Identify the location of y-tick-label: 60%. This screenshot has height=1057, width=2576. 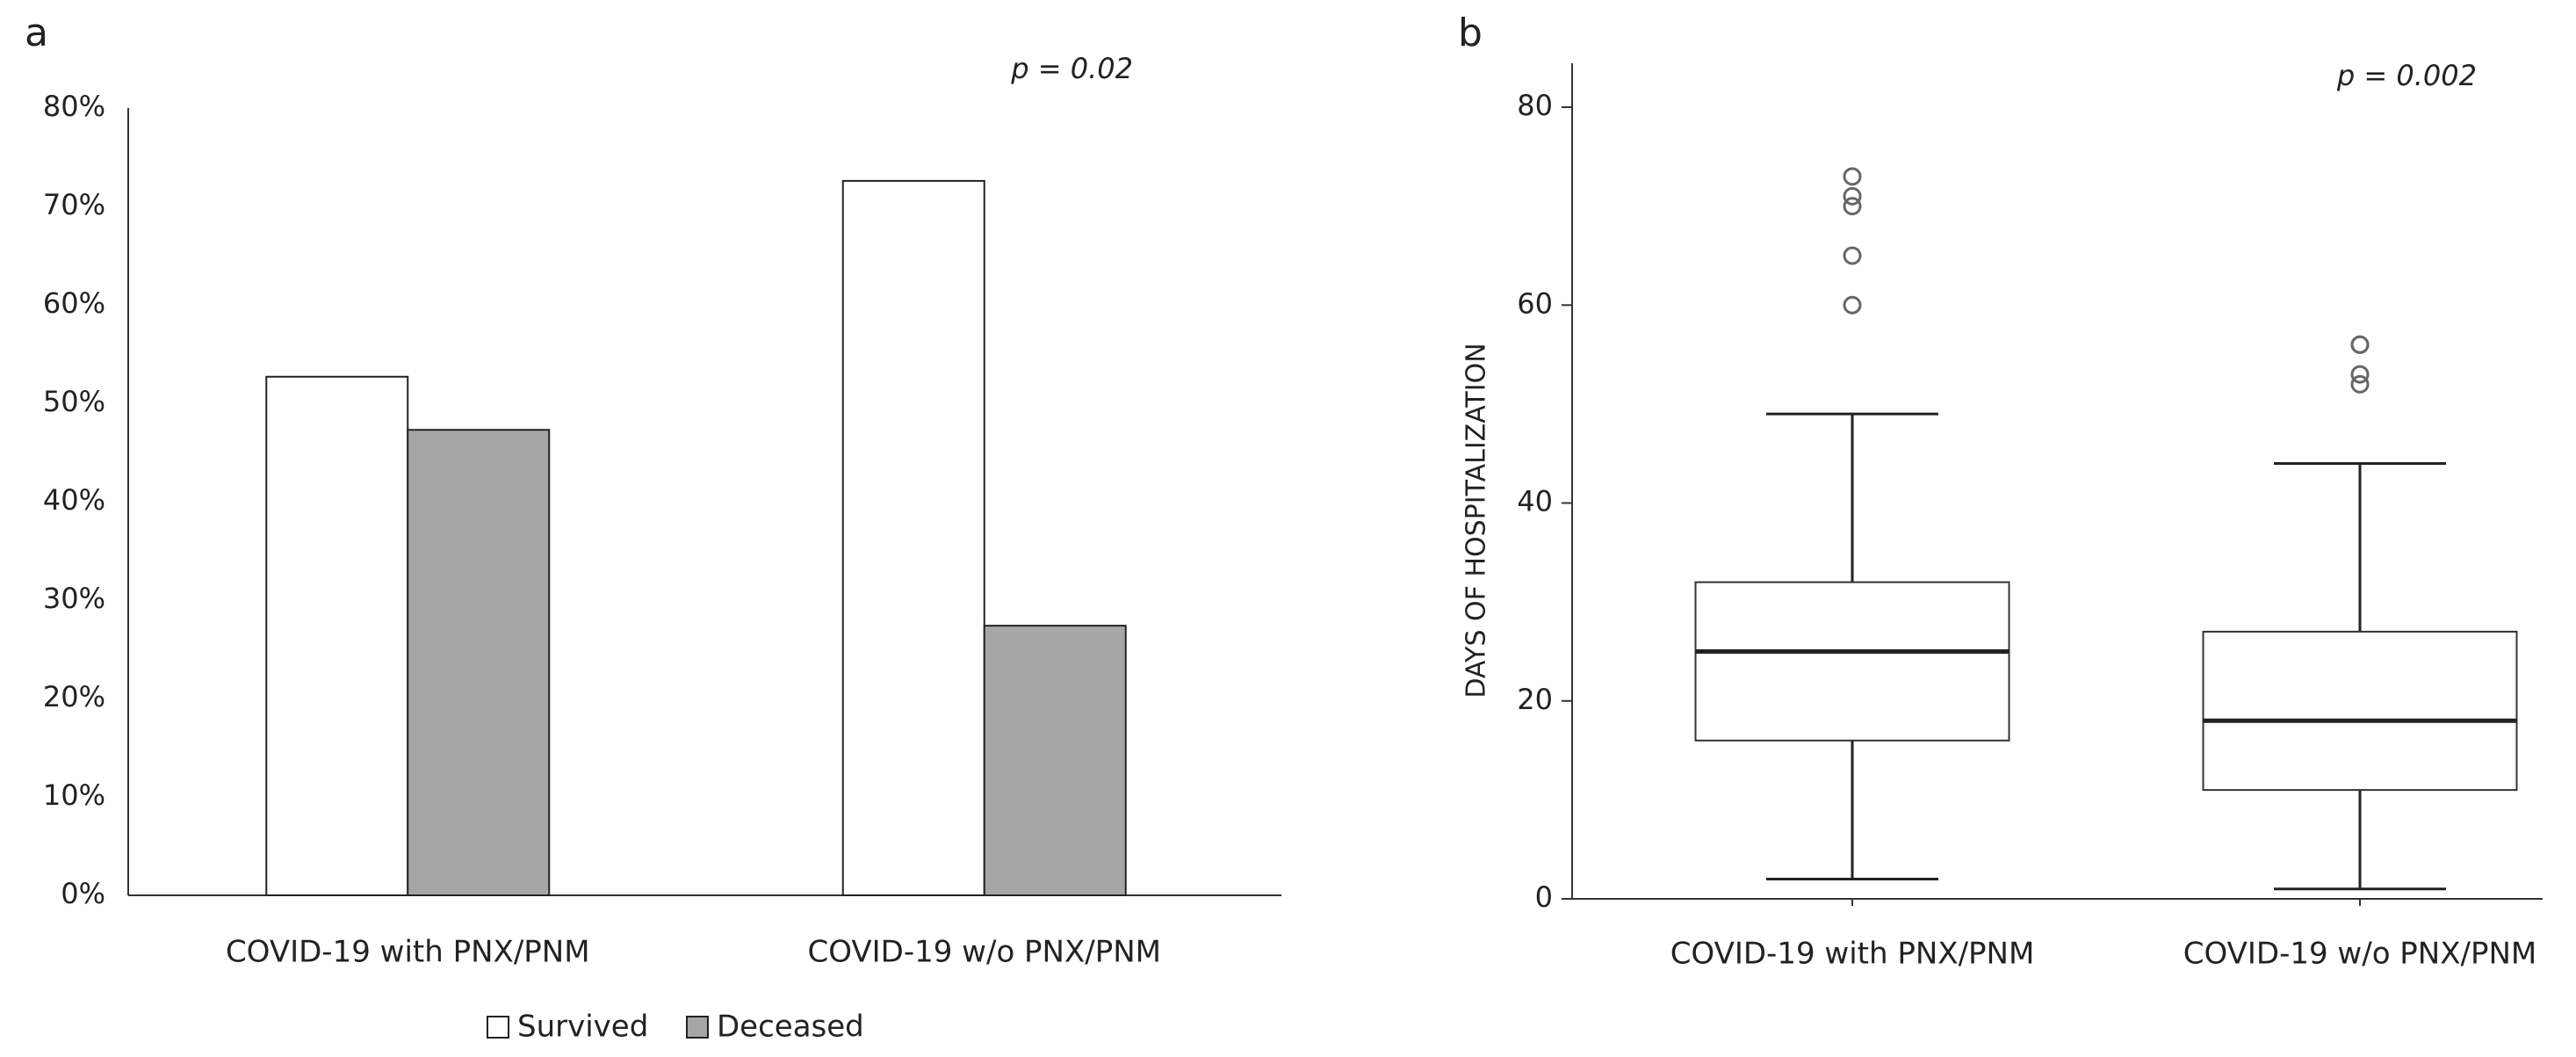
(74, 303).